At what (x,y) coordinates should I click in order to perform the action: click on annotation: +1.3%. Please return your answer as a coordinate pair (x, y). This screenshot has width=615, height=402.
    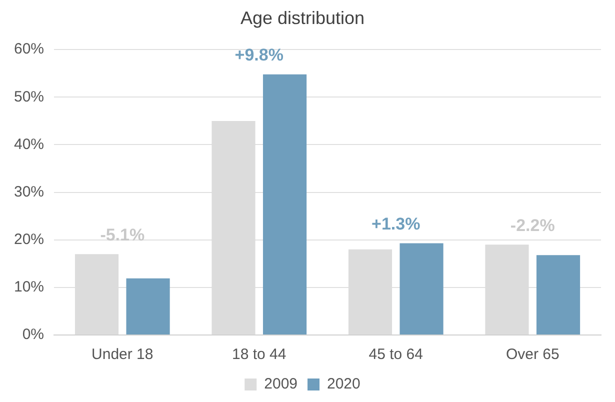
    Looking at the image, I should click on (396, 224).